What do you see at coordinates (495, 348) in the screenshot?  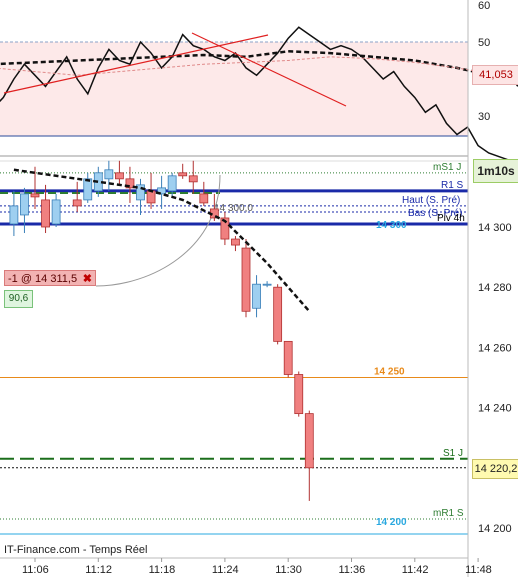 I see `price-ytick-label: 14 260` at bounding box center [495, 348].